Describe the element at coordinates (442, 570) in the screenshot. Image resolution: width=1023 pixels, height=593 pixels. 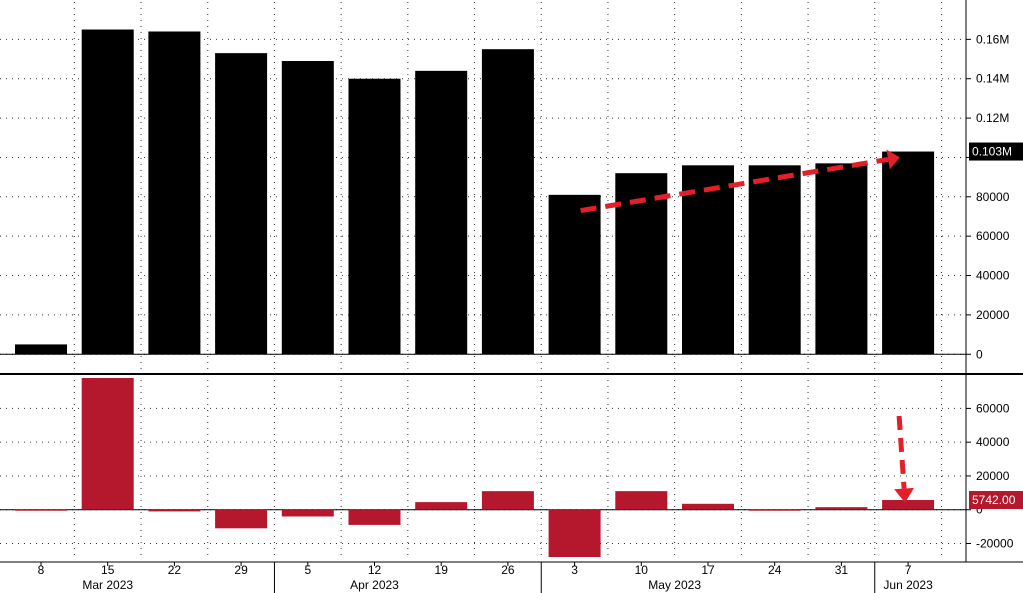
I see `x-tick-label: 19` at that location.